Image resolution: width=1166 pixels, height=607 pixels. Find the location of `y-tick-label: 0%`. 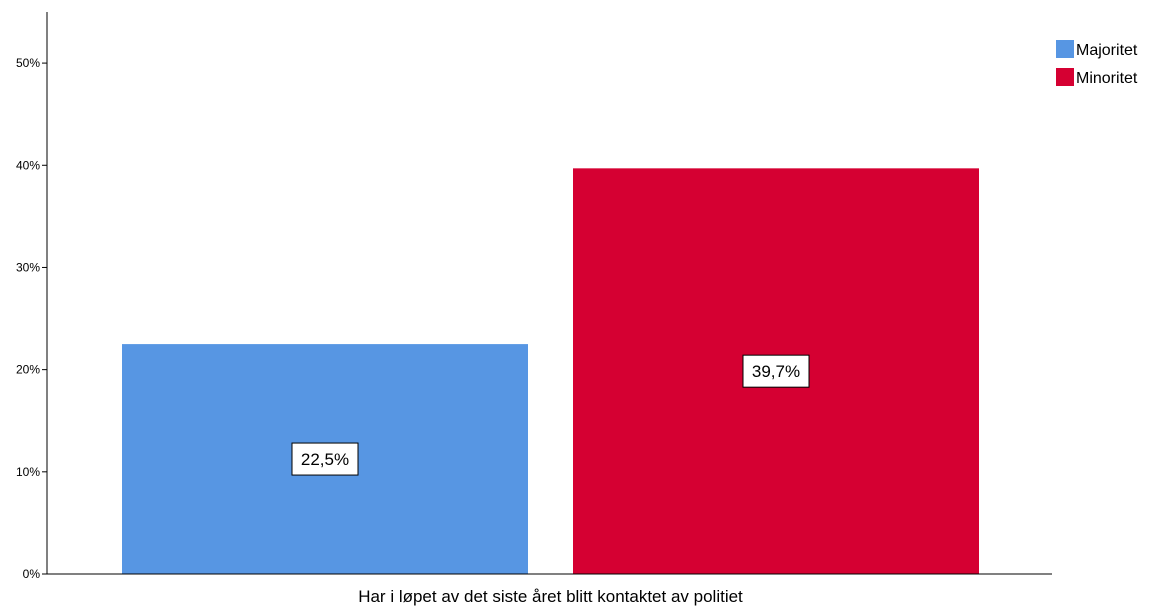

y-tick-label: 0% is located at coordinates (32, 574).